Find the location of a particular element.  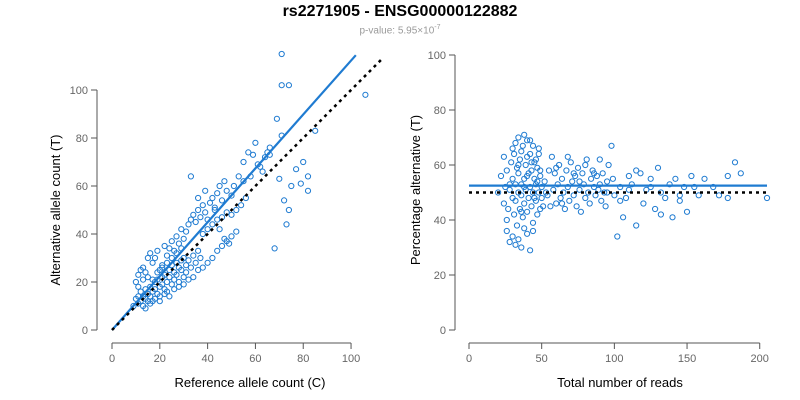

p-value-exponent: -7 is located at coordinates (437, 27).